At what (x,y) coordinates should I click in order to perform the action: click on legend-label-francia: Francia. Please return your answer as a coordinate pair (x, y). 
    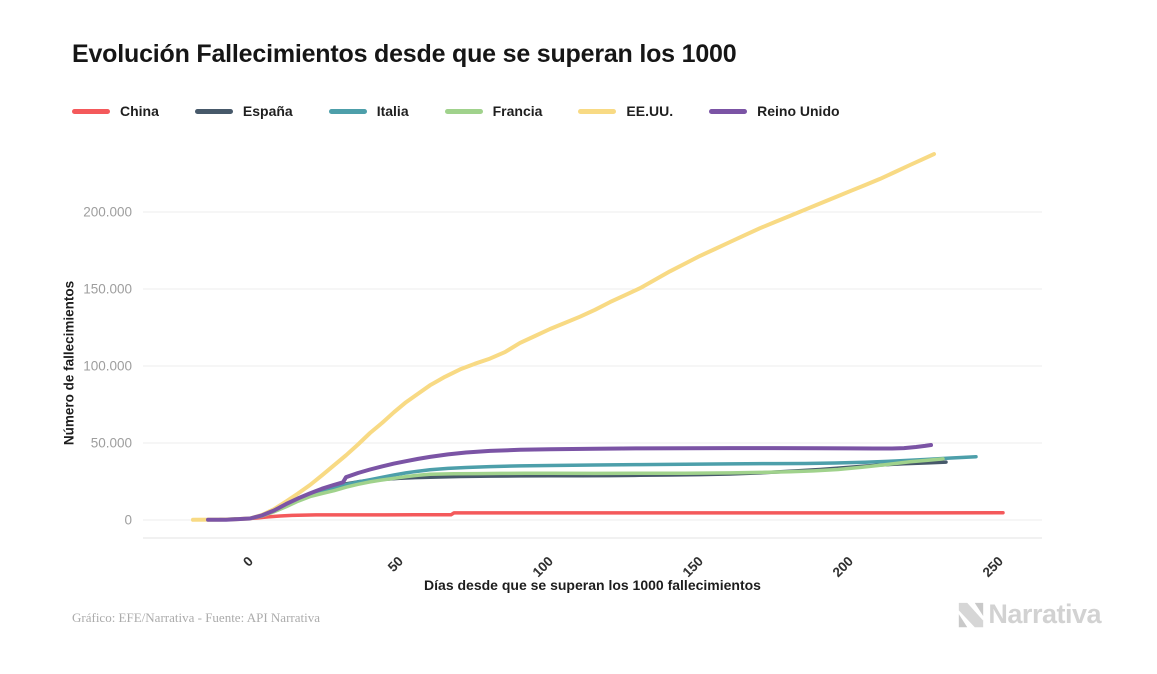
    Looking at the image, I should click on (517, 111).